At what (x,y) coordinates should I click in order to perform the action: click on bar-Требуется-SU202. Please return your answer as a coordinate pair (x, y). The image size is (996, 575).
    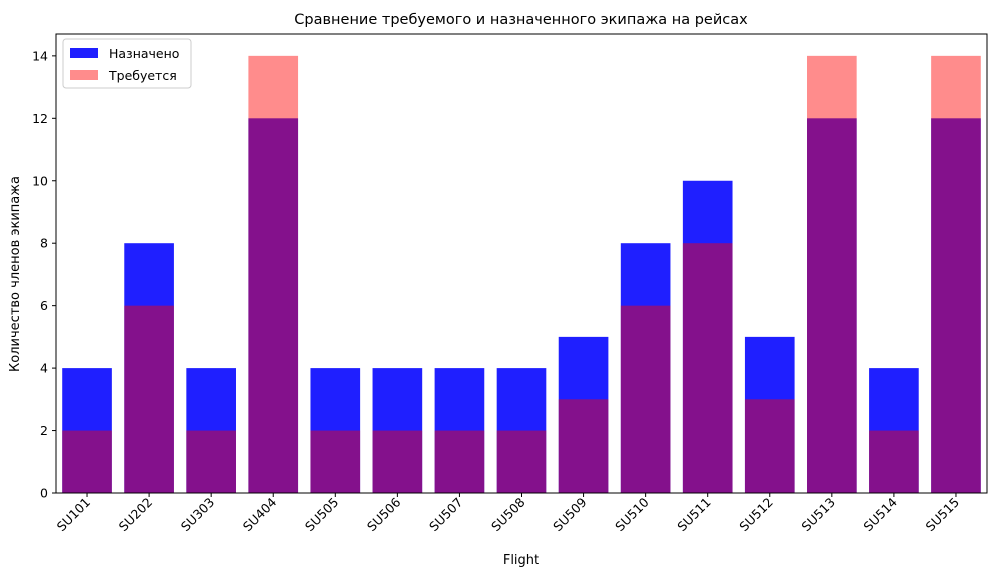
    Looking at the image, I should click on (149, 399).